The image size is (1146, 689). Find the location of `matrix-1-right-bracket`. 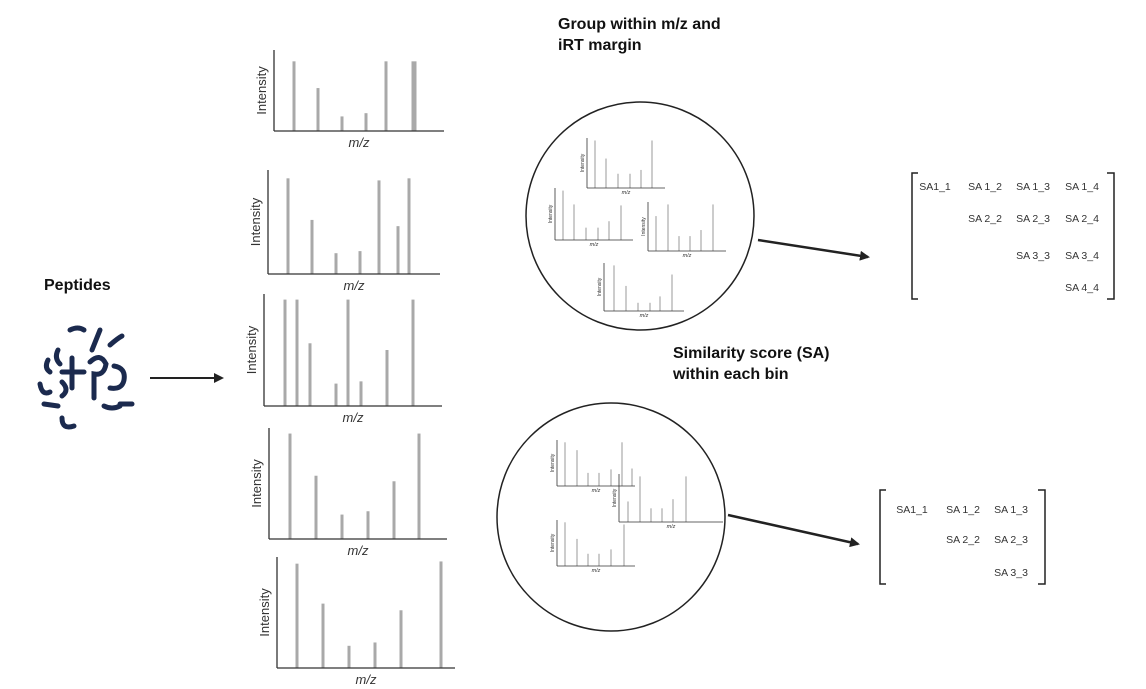

matrix-1-right-bracket is located at coordinates (1111, 236).